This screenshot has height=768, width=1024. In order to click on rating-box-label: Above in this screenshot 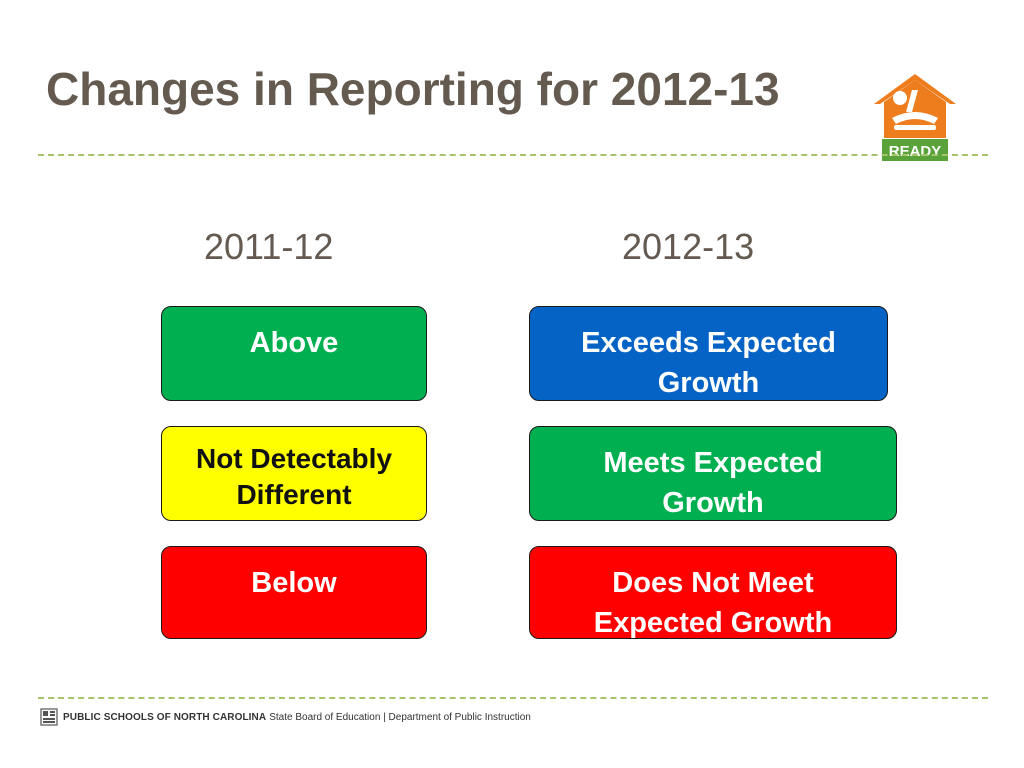, I will do `click(294, 343)`.